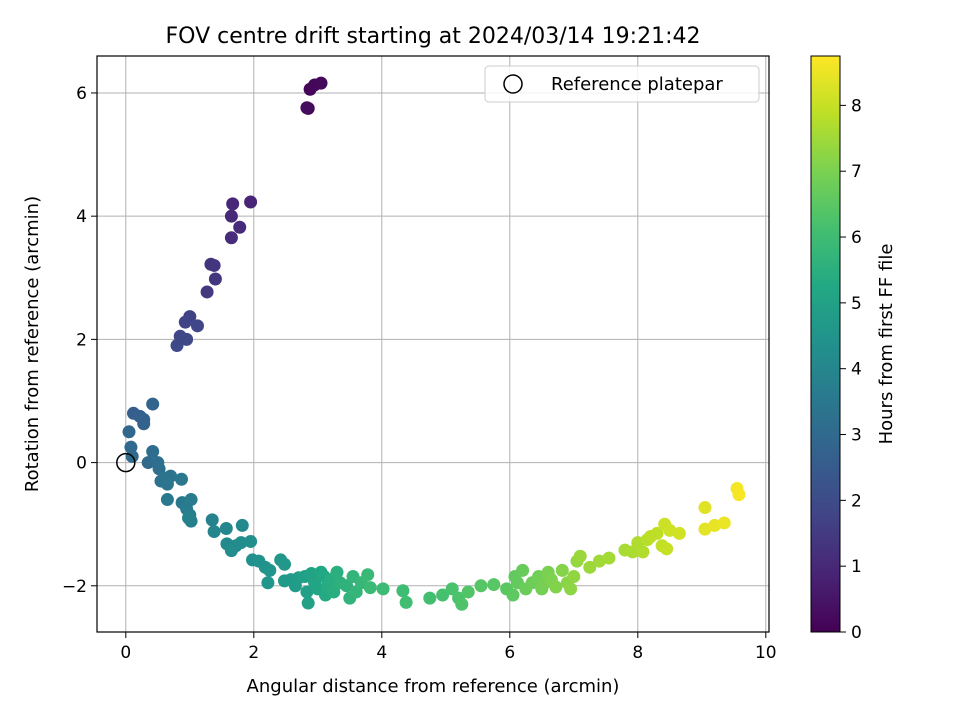  What do you see at coordinates (856, 567) in the screenshot?
I see `colorbar-tick-label: 1` at bounding box center [856, 567].